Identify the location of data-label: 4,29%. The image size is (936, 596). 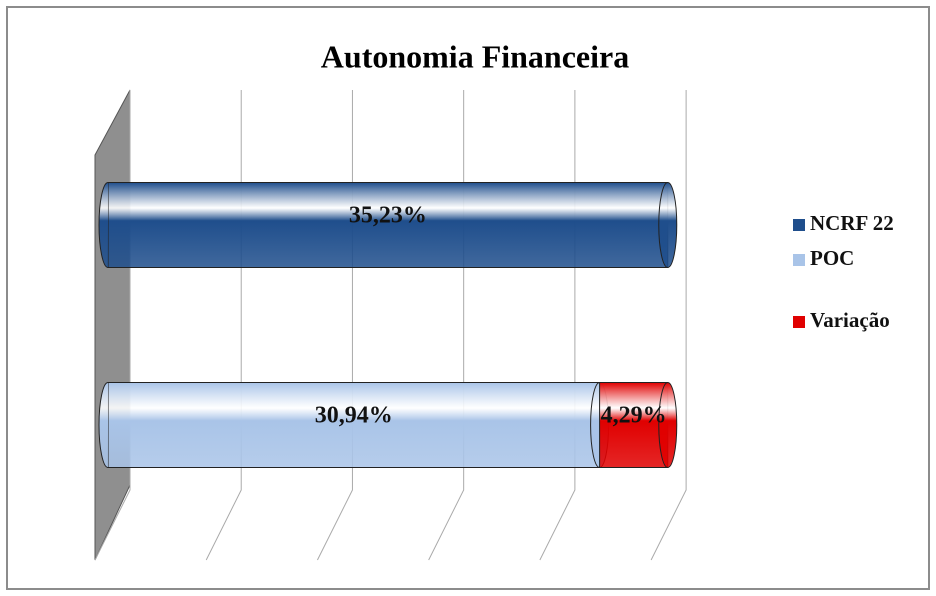
(634, 416).